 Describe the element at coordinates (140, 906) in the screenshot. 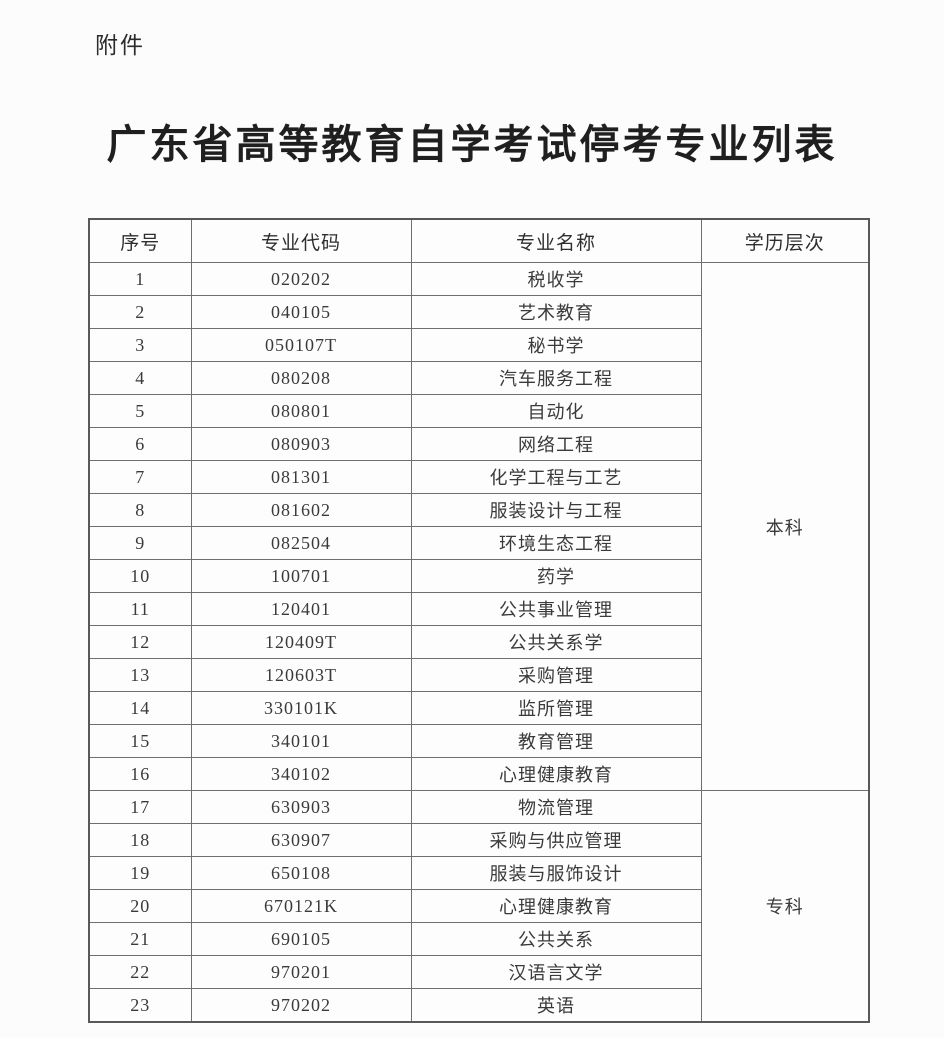

I see `row-number-cell: 20` at that location.